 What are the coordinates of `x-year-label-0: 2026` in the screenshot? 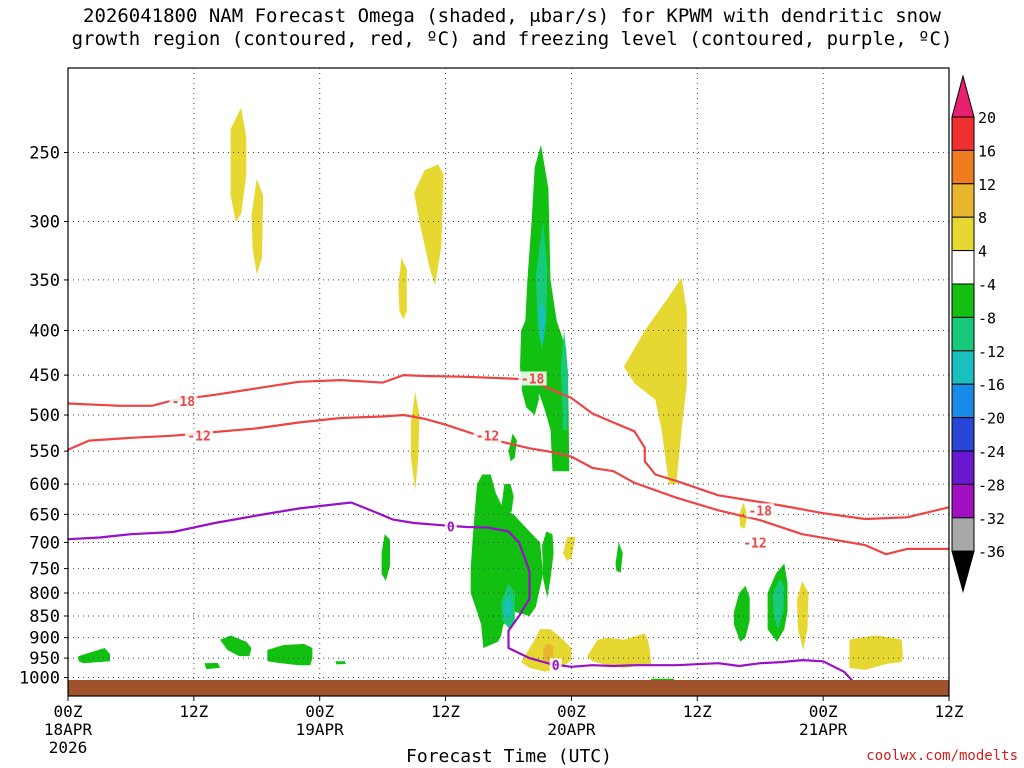 It's located at (68, 747).